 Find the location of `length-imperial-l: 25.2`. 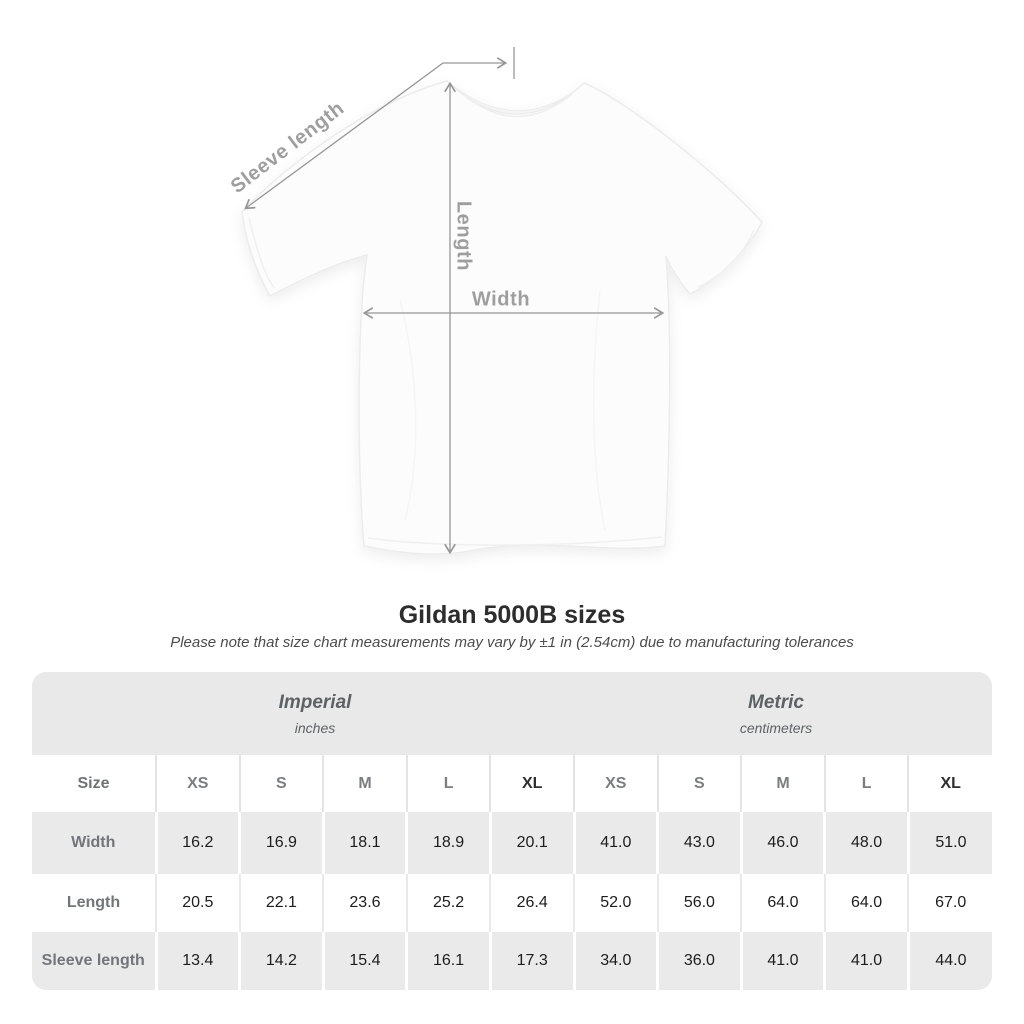

length-imperial-l: 25.2 is located at coordinates (448, 903).